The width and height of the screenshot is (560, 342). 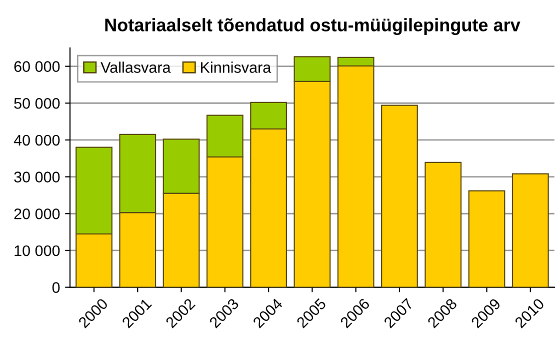 I want to click on y-tick-label: 50 000, so click(x=37, y=103).